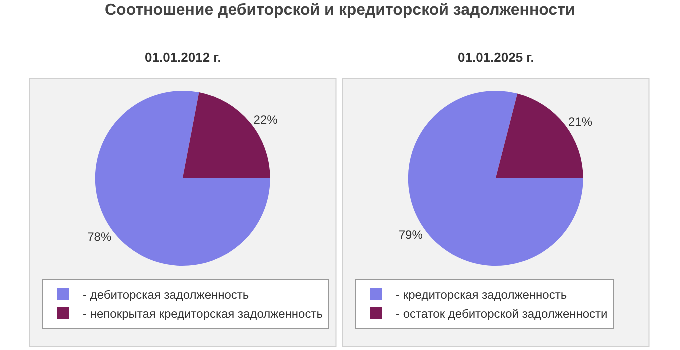 The height and width of the screenshot is (350, 680). I want to click on legend-label: - дебиторская задолженность, so click(166, 295).